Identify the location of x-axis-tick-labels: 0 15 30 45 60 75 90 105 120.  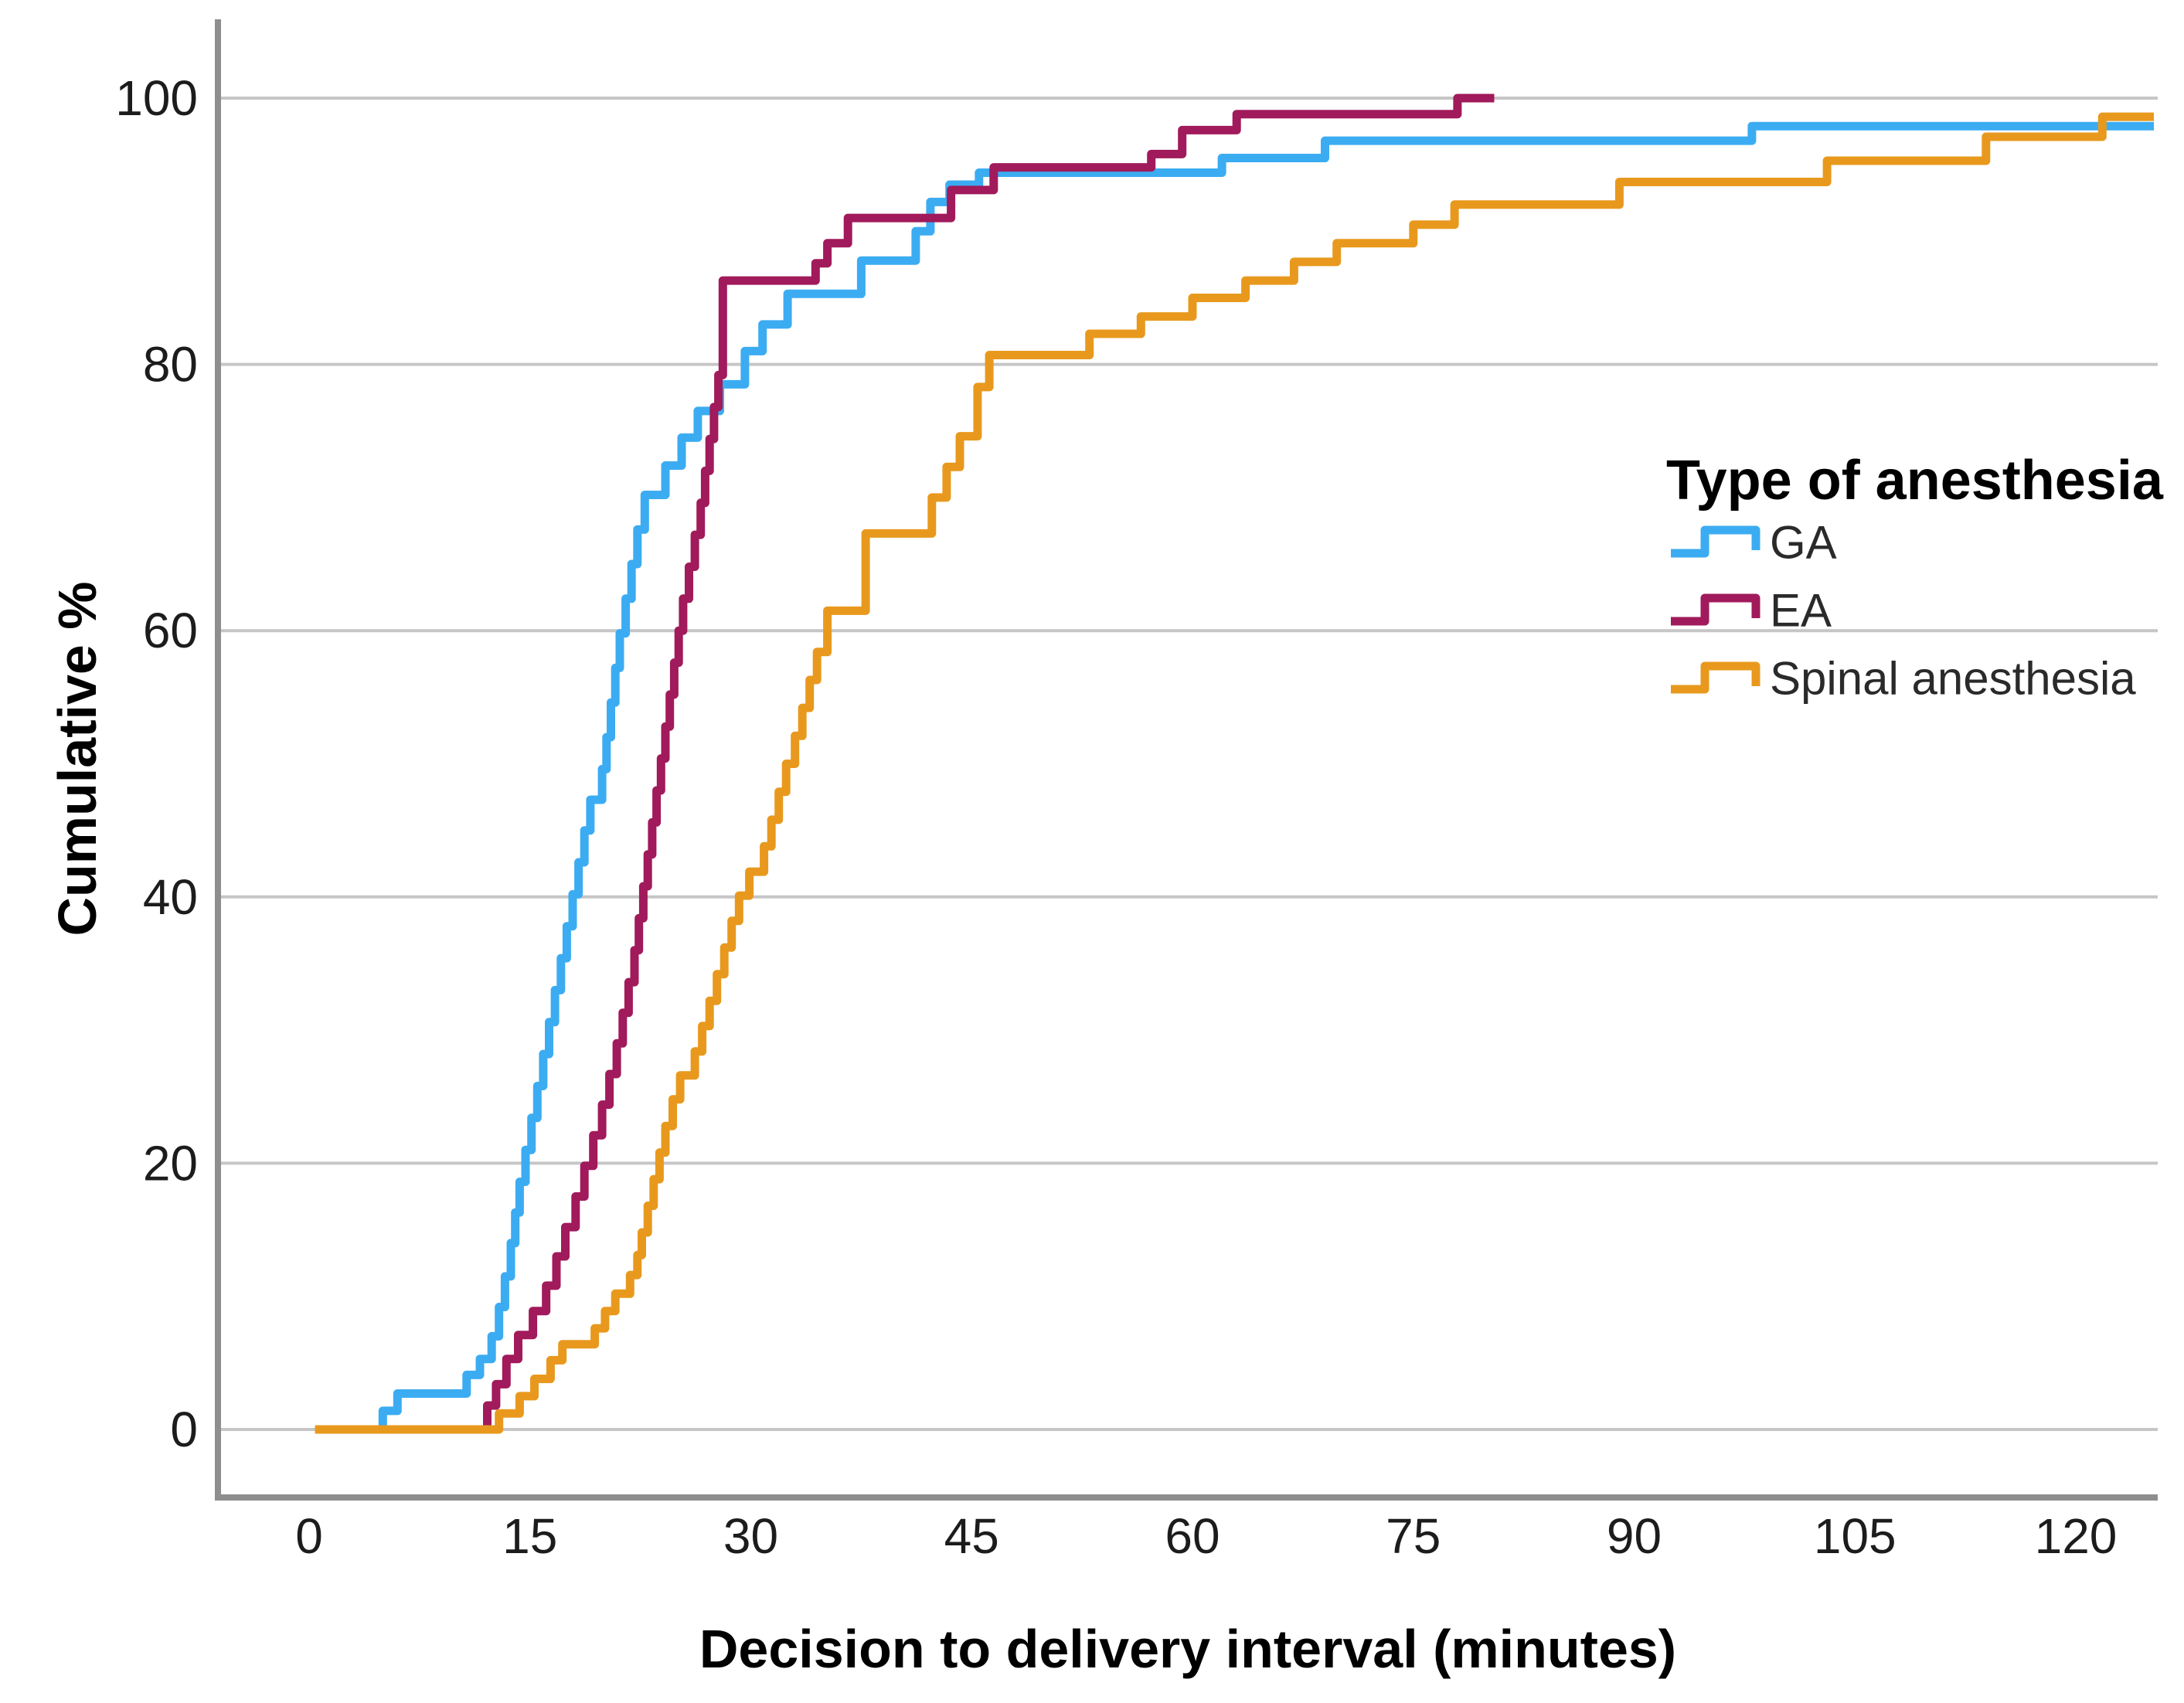
(1206, 1536).